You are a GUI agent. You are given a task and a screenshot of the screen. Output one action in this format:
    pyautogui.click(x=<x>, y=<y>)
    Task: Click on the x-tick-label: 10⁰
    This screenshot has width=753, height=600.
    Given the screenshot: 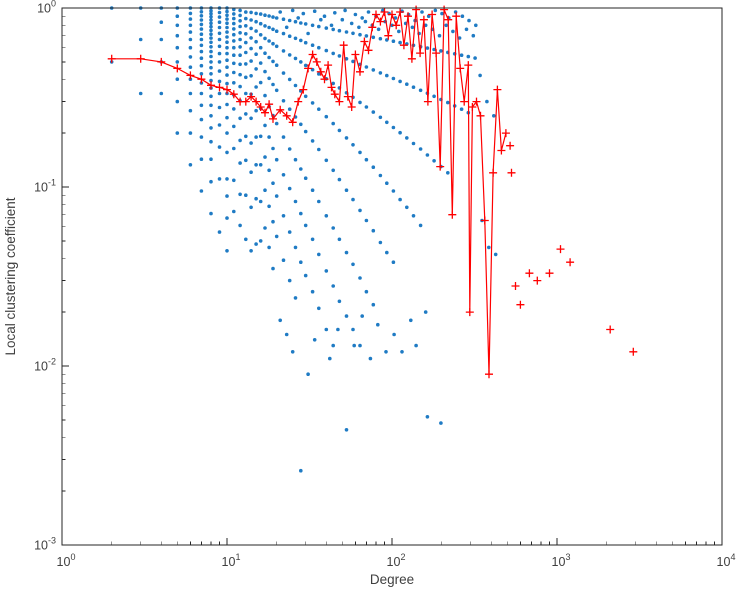 What is the action you would take?
    pyautogui.click(x=66, y=560)
    